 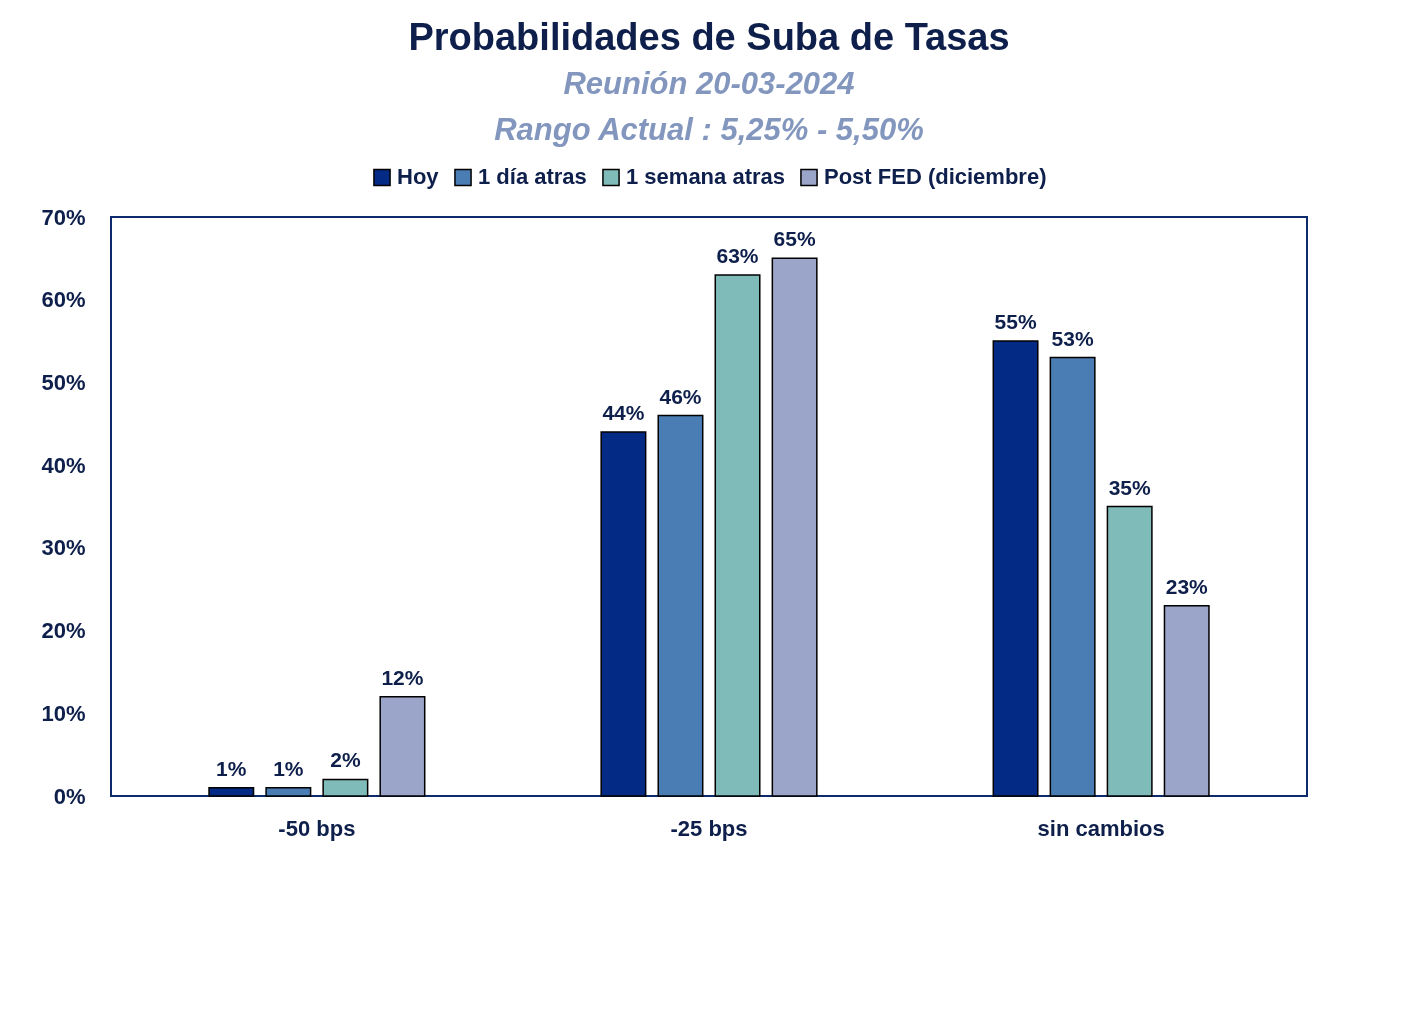 What do you see at coordinates (63, 217) in the screenshot?
I see `y-tick-label: 70%` at bounding box center [63, 217].